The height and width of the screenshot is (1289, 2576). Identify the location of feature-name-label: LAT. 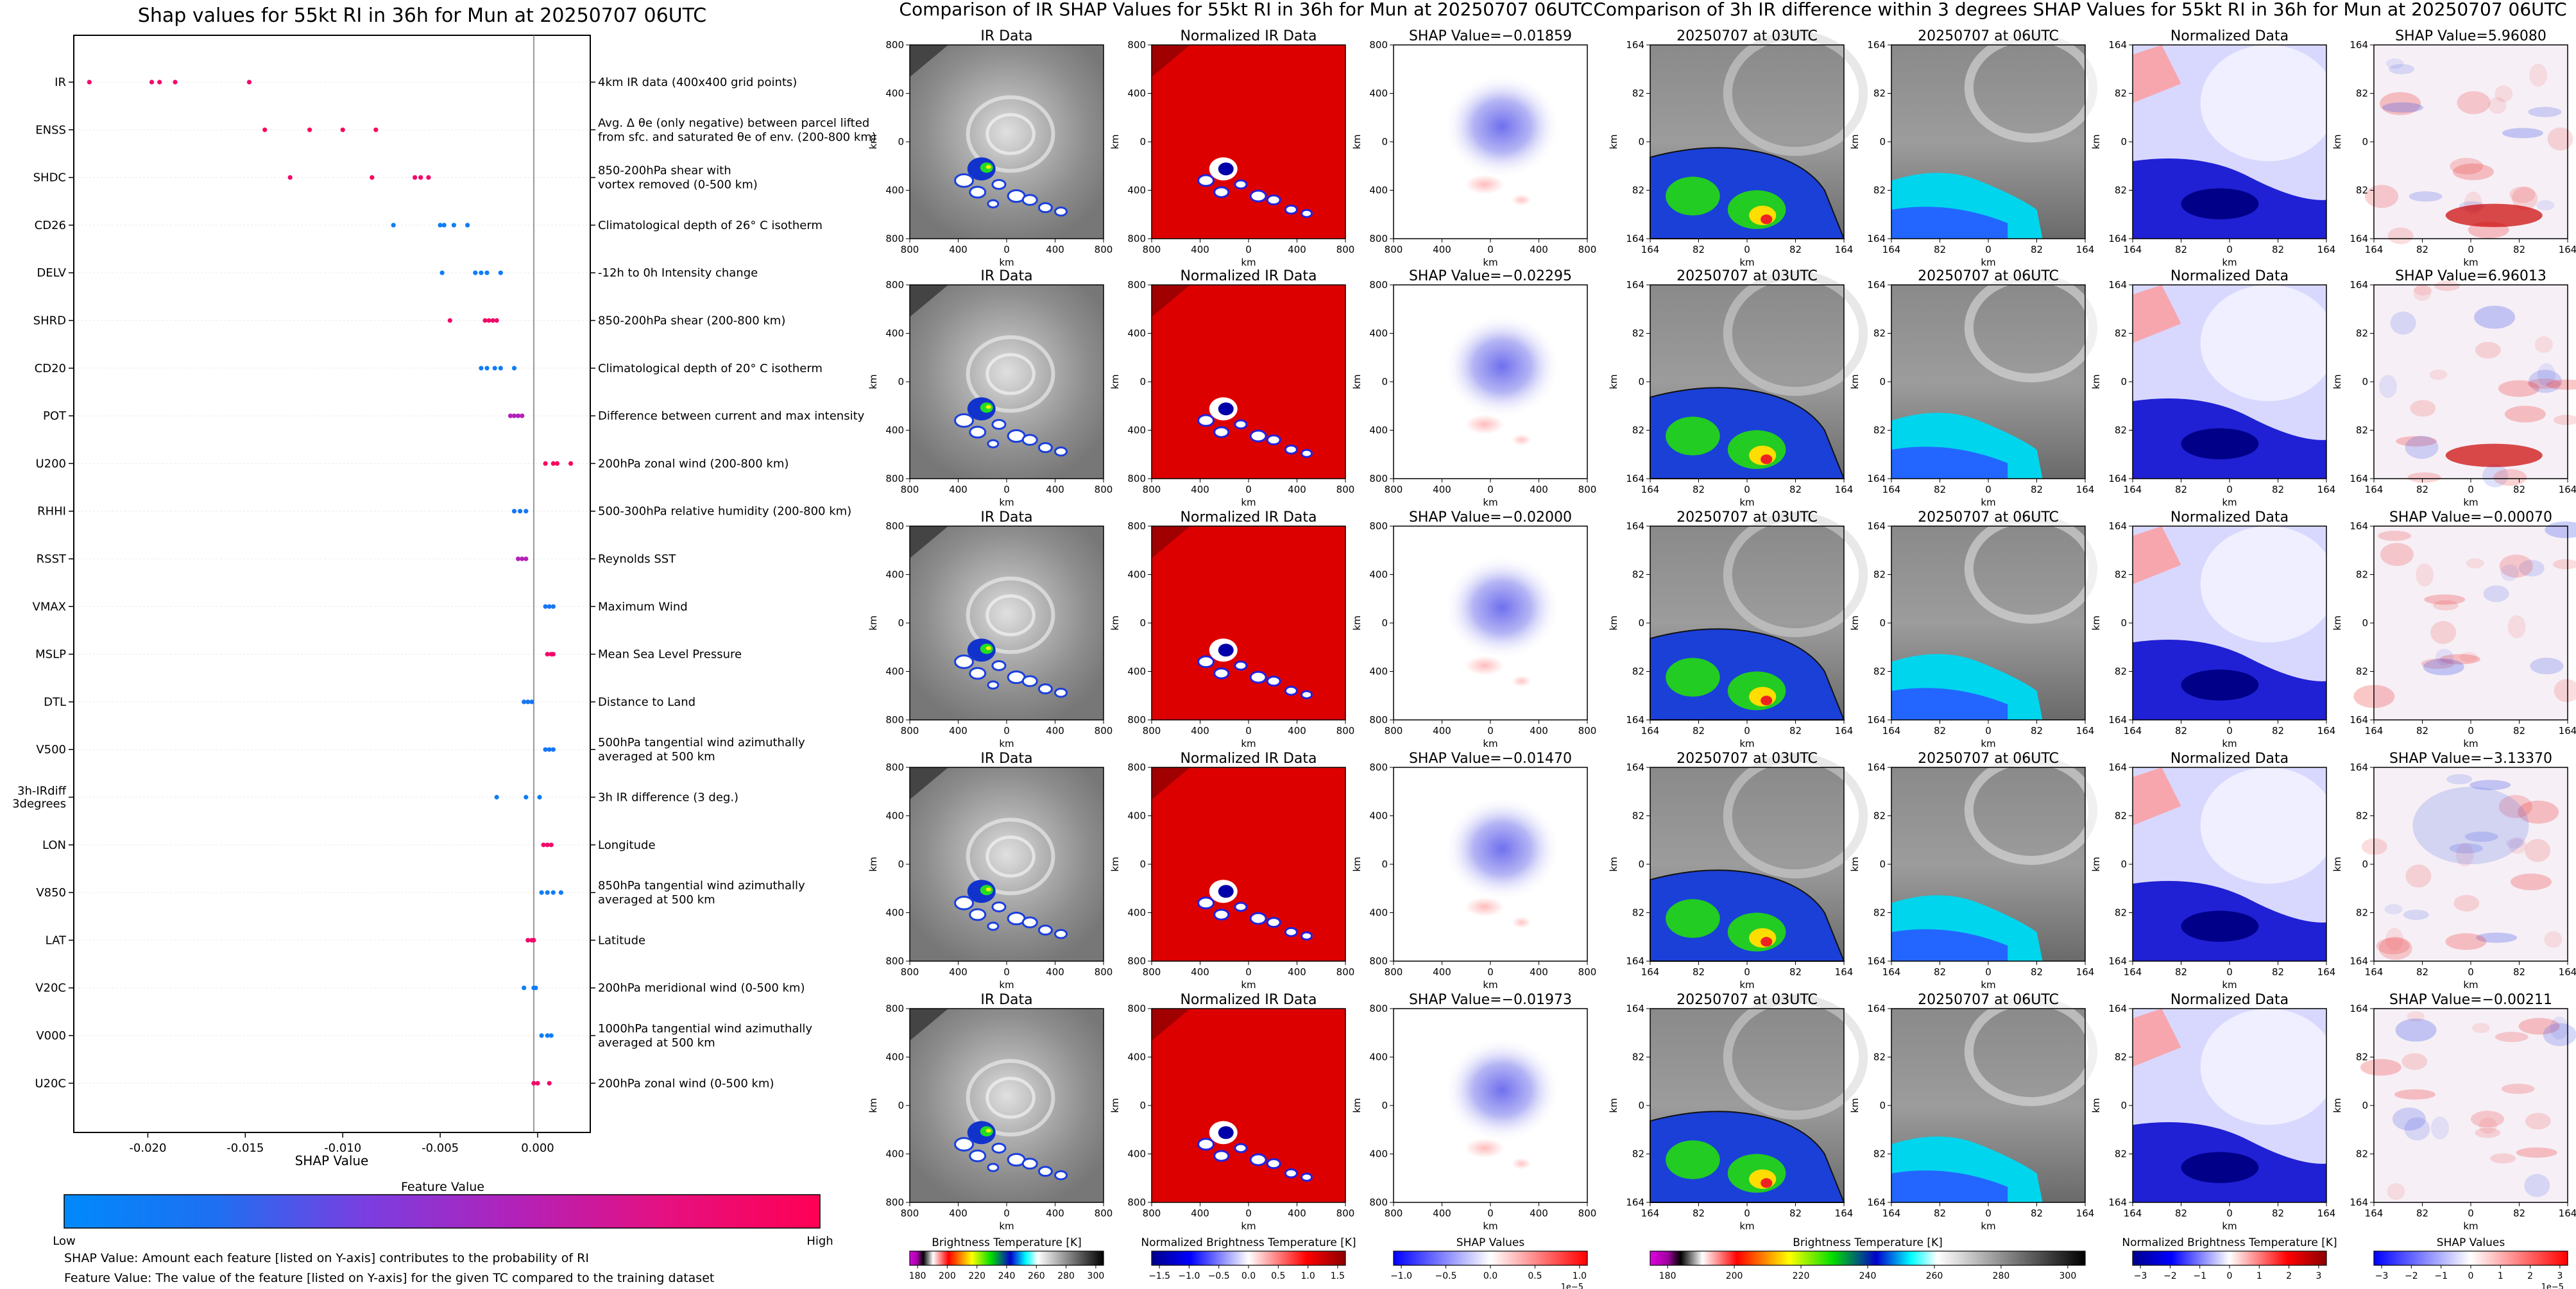
(56, 940).